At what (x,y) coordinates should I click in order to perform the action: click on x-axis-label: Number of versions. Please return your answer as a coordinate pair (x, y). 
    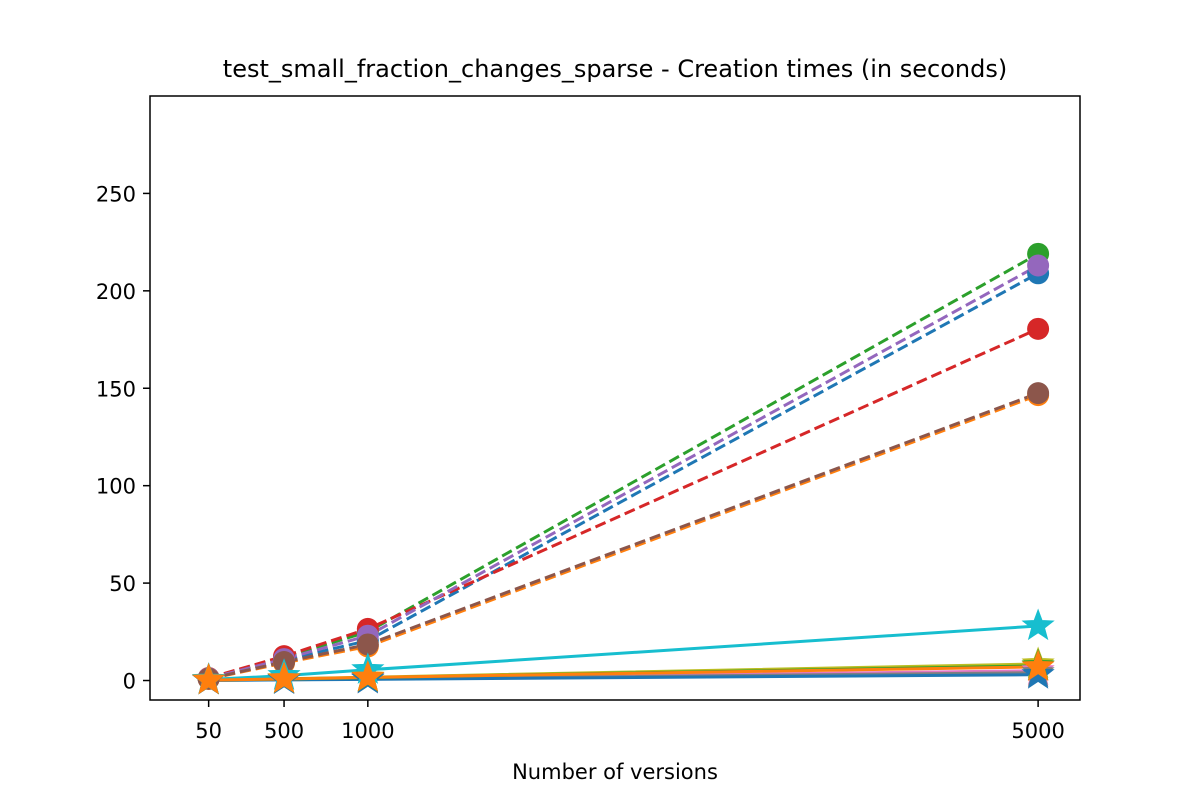
    Looking at the image, I should click on (615, 772).